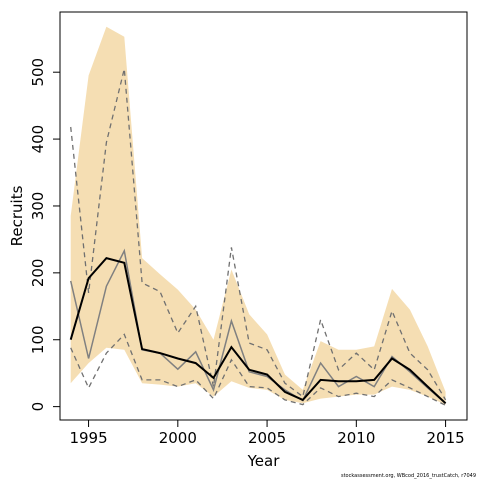 The width and height of the screenshot is (480, 480). Describe the element at coordinates (17, 215) in the screenshot. I see `y-axis-label: Recruits` at that location.